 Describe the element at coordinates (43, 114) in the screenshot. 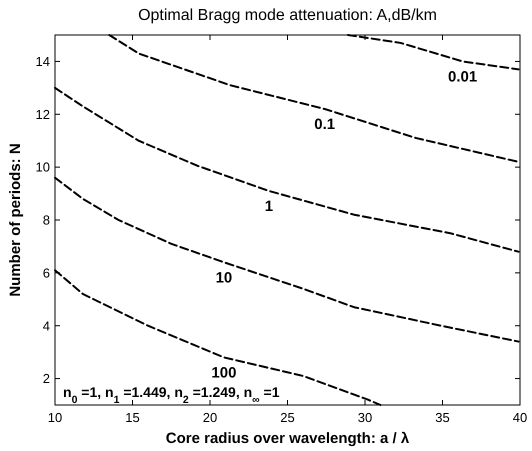

I see `y-tick-label: 12` at that location.